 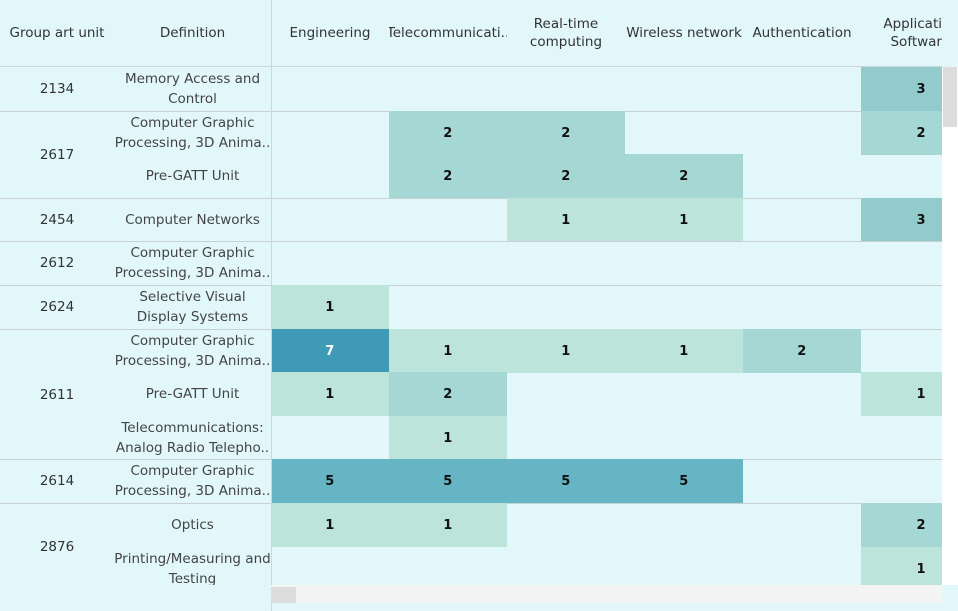 I want to click on group-art-unit-label: 2876, so click(x=57, y=546).